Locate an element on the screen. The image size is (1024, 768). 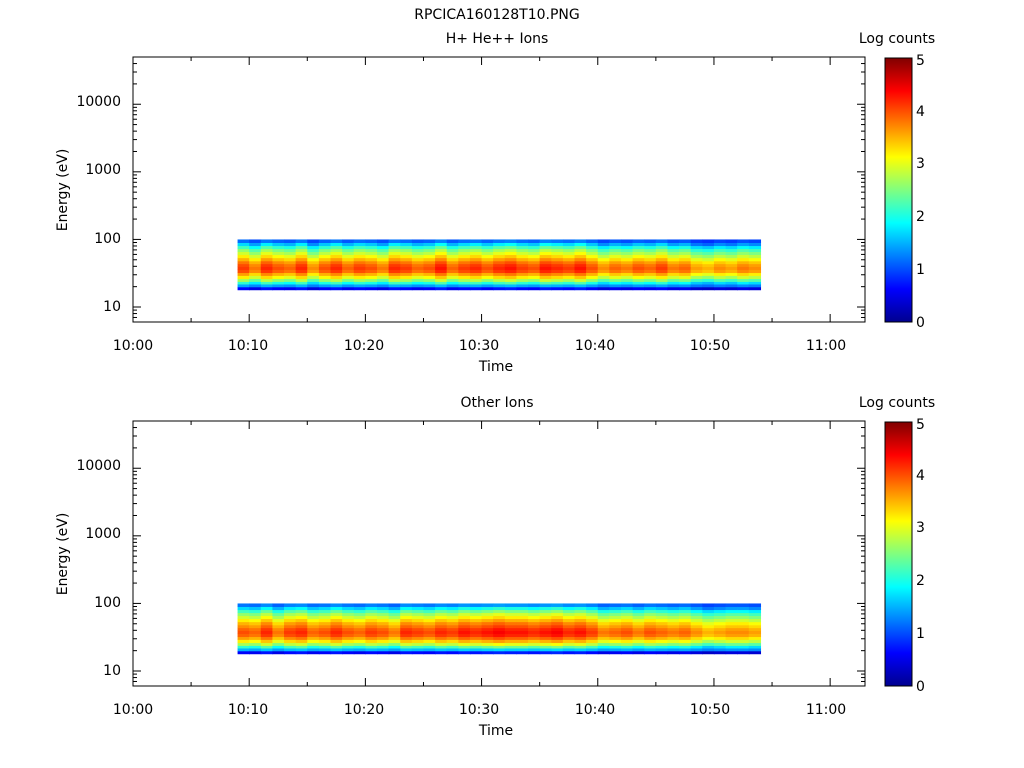
y-axis-label: Energy (eV) is located at coordinates (63, 554).